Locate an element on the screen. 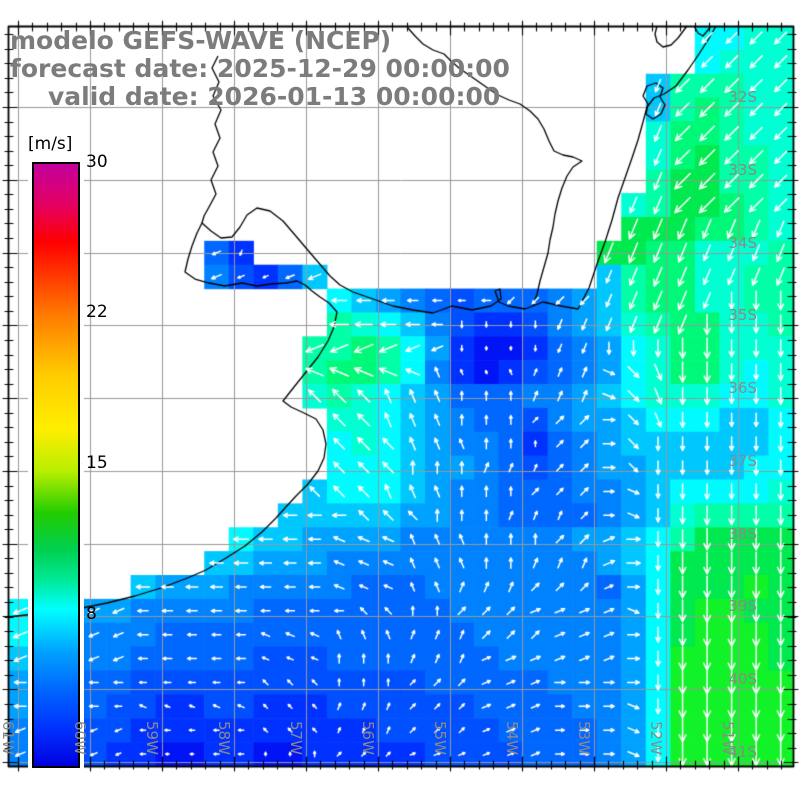 This screenshot has height=800, width=800. lon-tick-label: 60W is located at coordinates (80, 738).